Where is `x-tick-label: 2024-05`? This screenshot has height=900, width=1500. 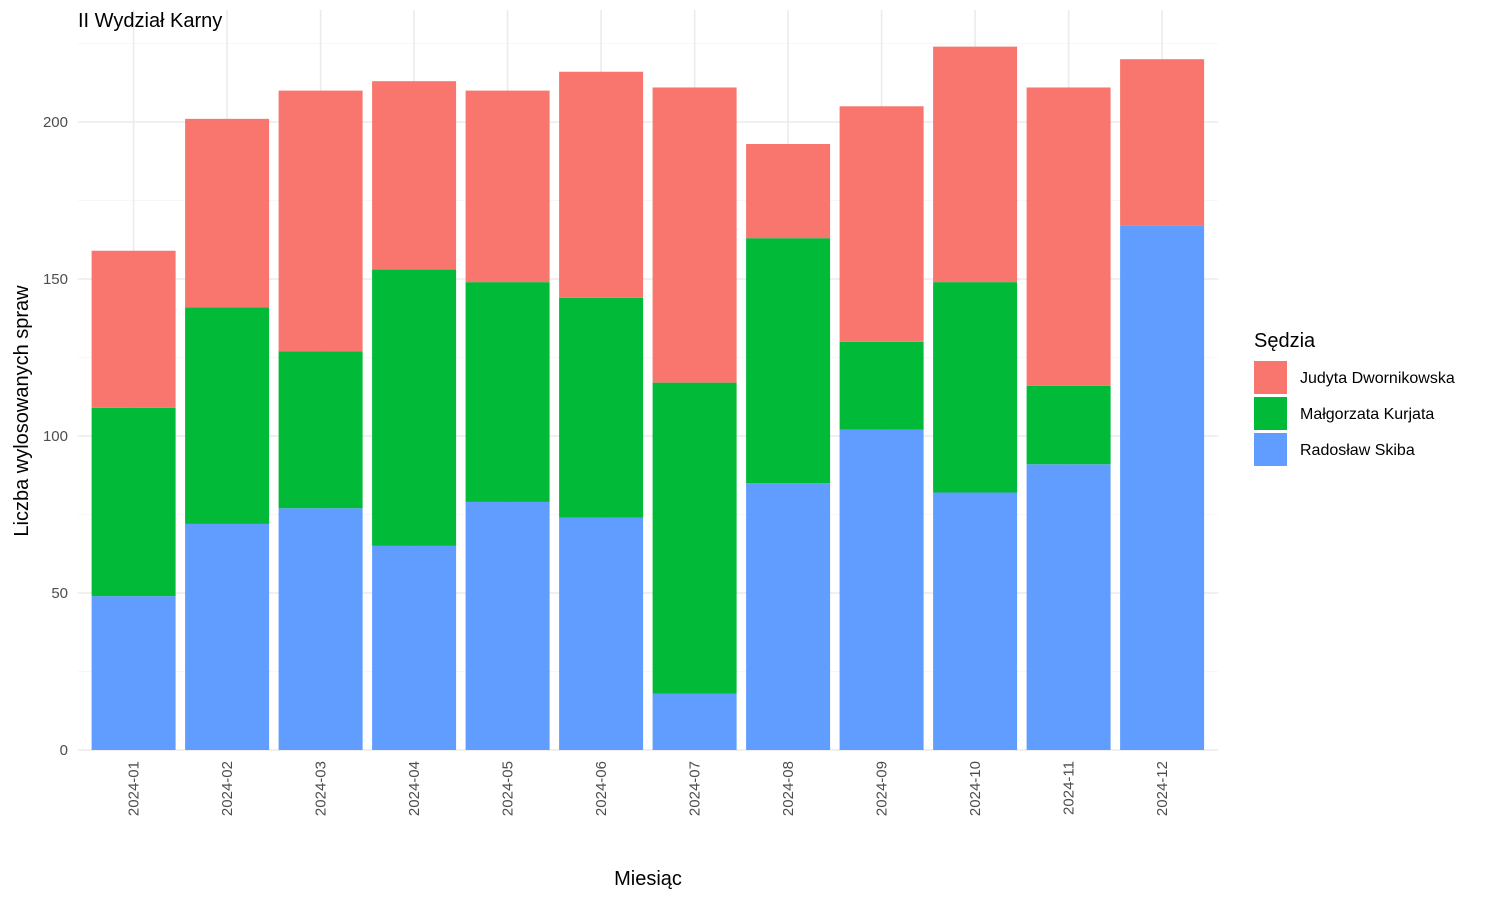 x-tick-label: 2024-05 is located at coordinates (508, 788).